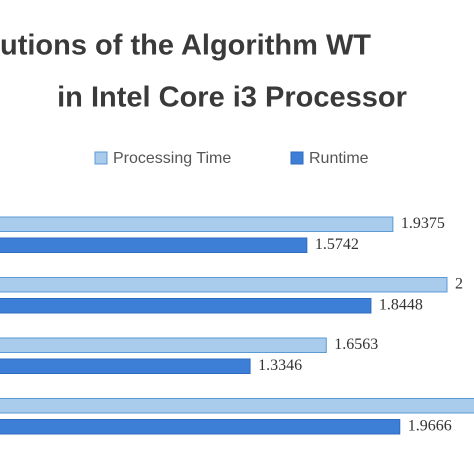 This screenshot has width=474, height=474. Describe the element at coordinates (280, 365) in the screenshot. I see `data-label: 1.3346` at that location.